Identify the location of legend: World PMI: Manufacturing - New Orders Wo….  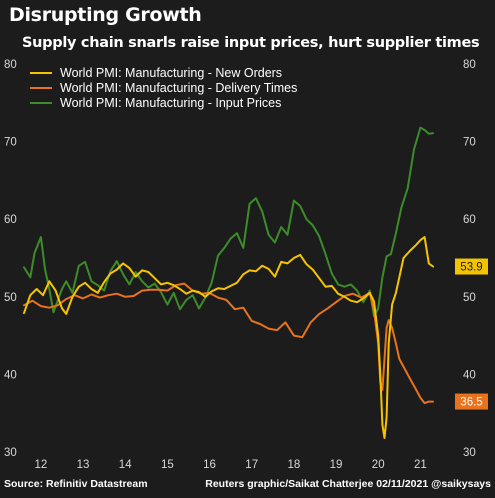
(163, 88).